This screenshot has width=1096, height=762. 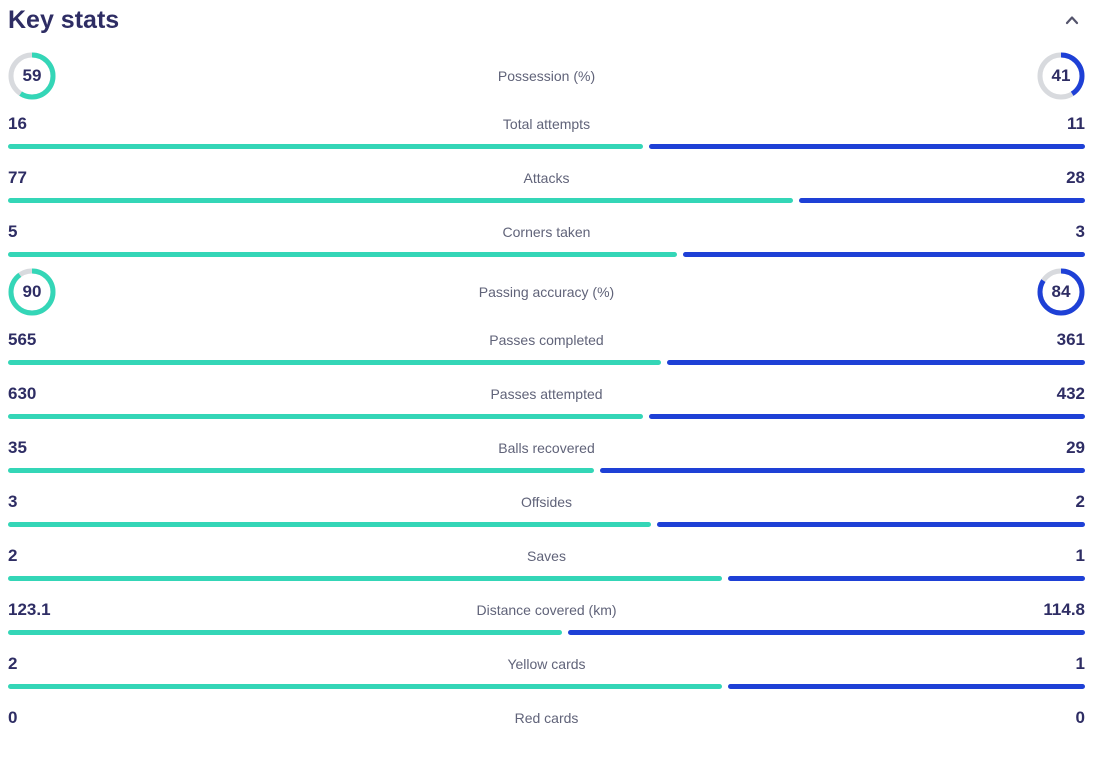 I want to click on stat-label: Distance covered (km), so click(x=546, y=609).